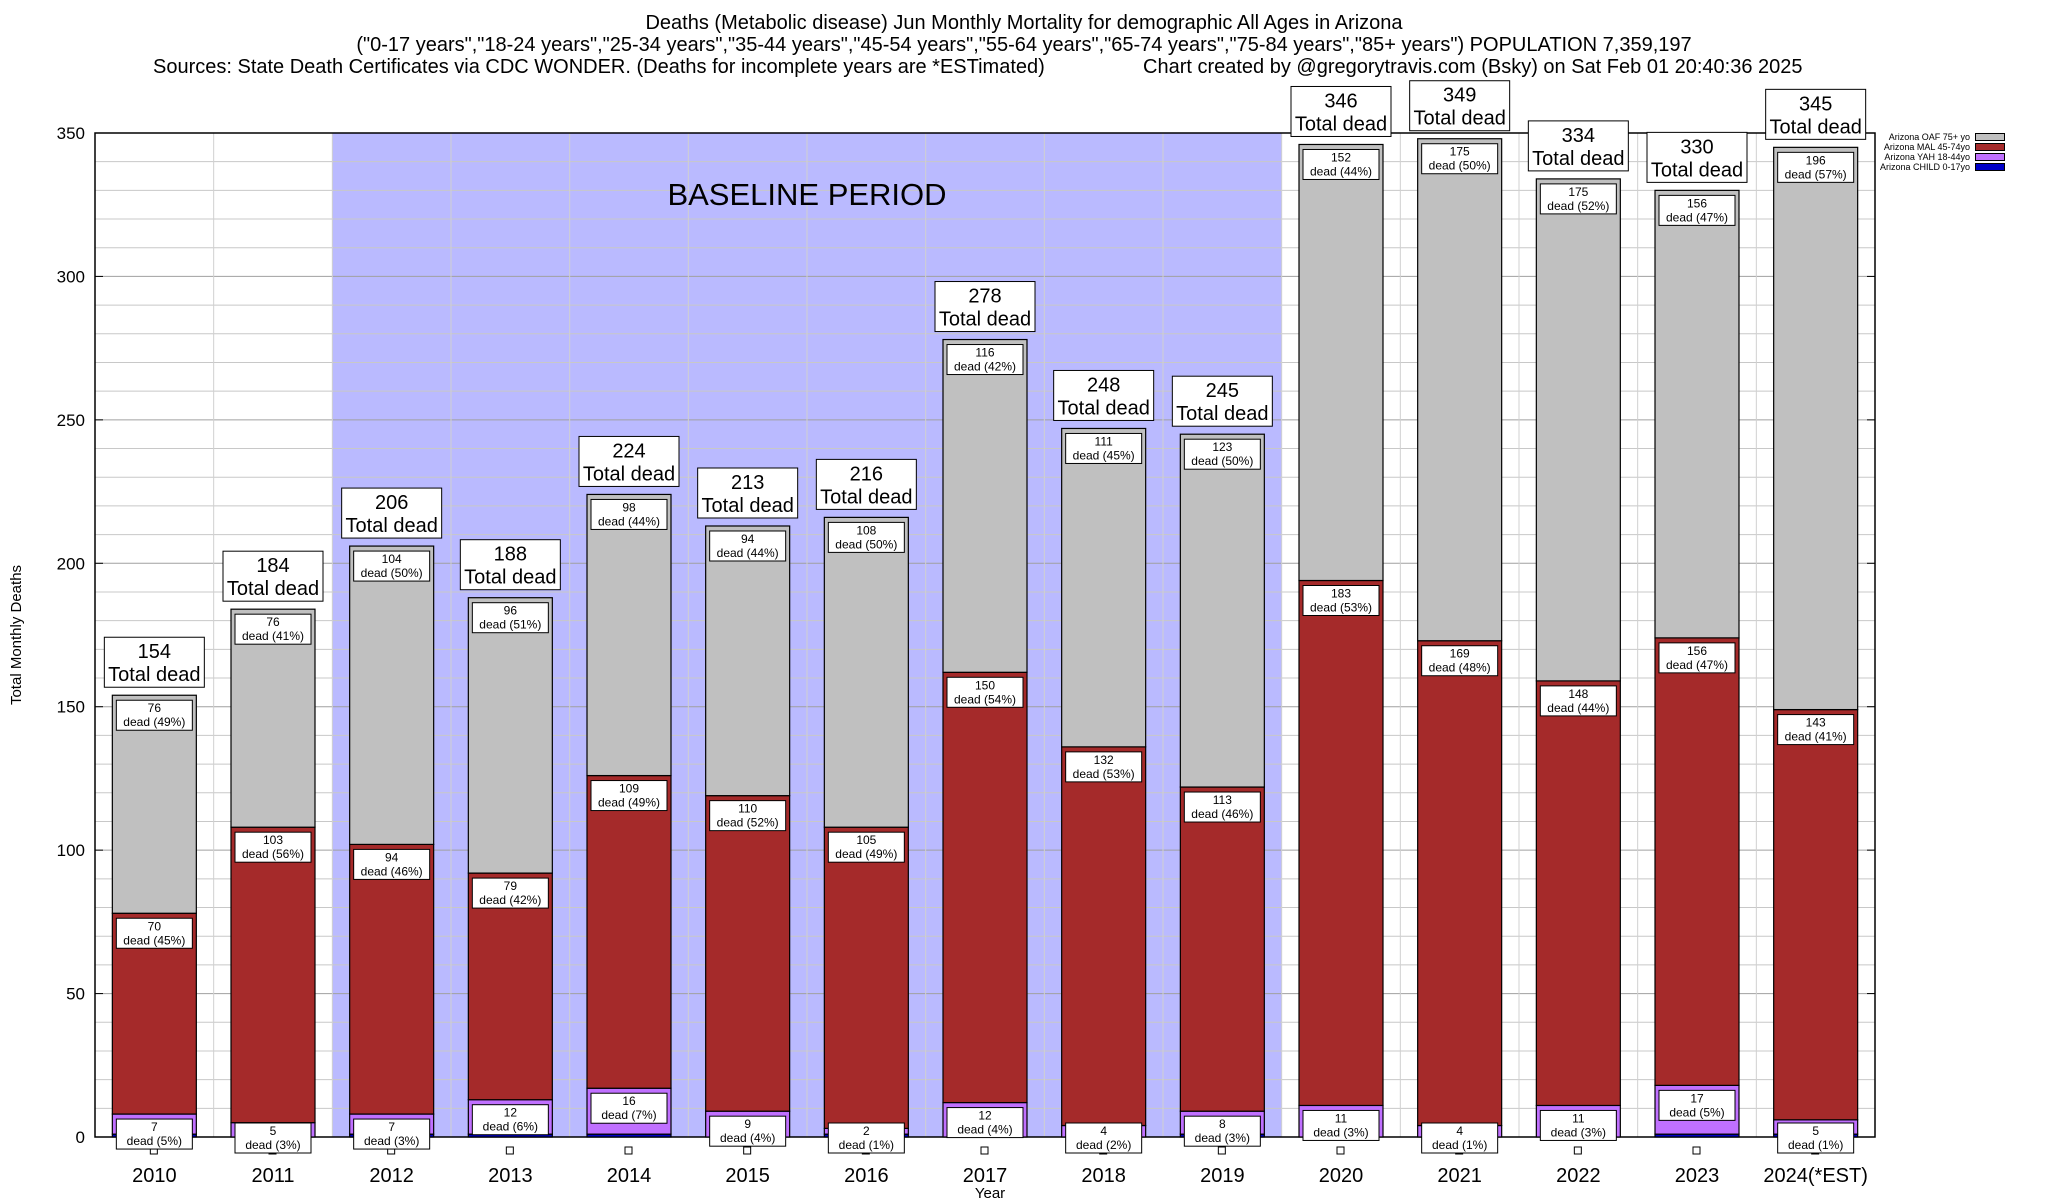 The width and height of the screenshot is (2048, 1200). What do you see at coordinates (510, 900) in the screenshot?
I see `mal-label-text: dead (42%)` at bounding box center [510, 900].